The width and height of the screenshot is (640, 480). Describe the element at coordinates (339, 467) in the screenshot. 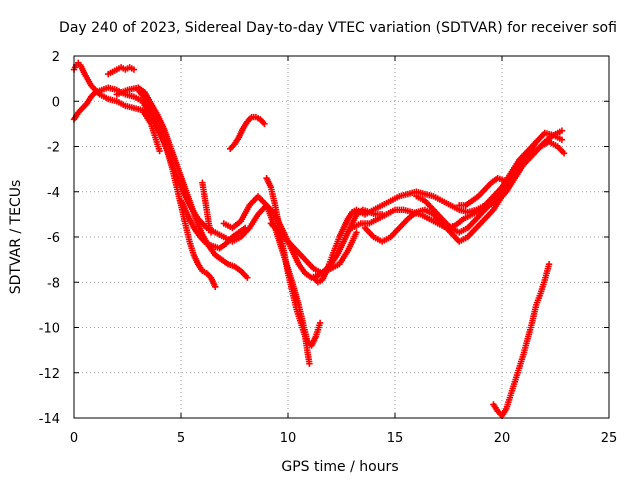

I see `x-axis-label: GPS time / hours` at that location.